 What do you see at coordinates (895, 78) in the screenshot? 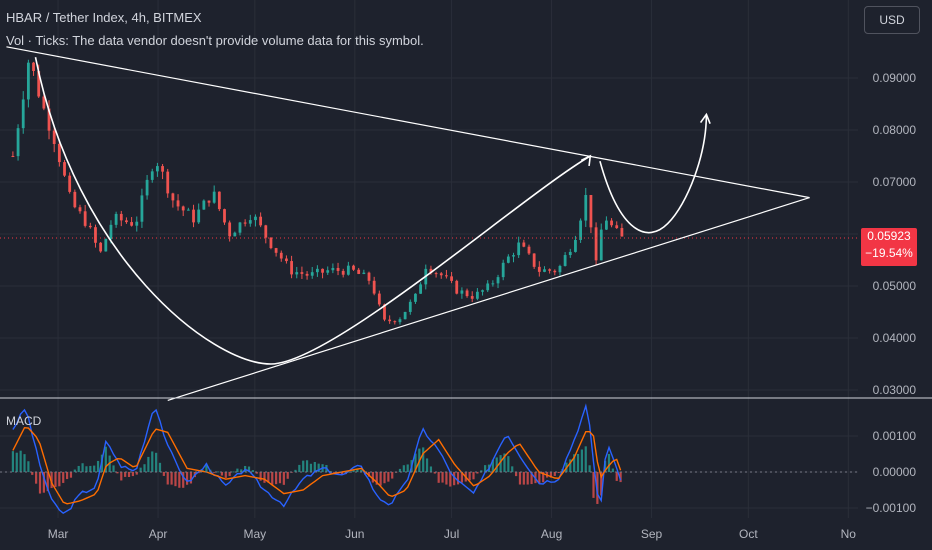
I see `price-tick-label: 0.09000` at bounding box center [895, 78].